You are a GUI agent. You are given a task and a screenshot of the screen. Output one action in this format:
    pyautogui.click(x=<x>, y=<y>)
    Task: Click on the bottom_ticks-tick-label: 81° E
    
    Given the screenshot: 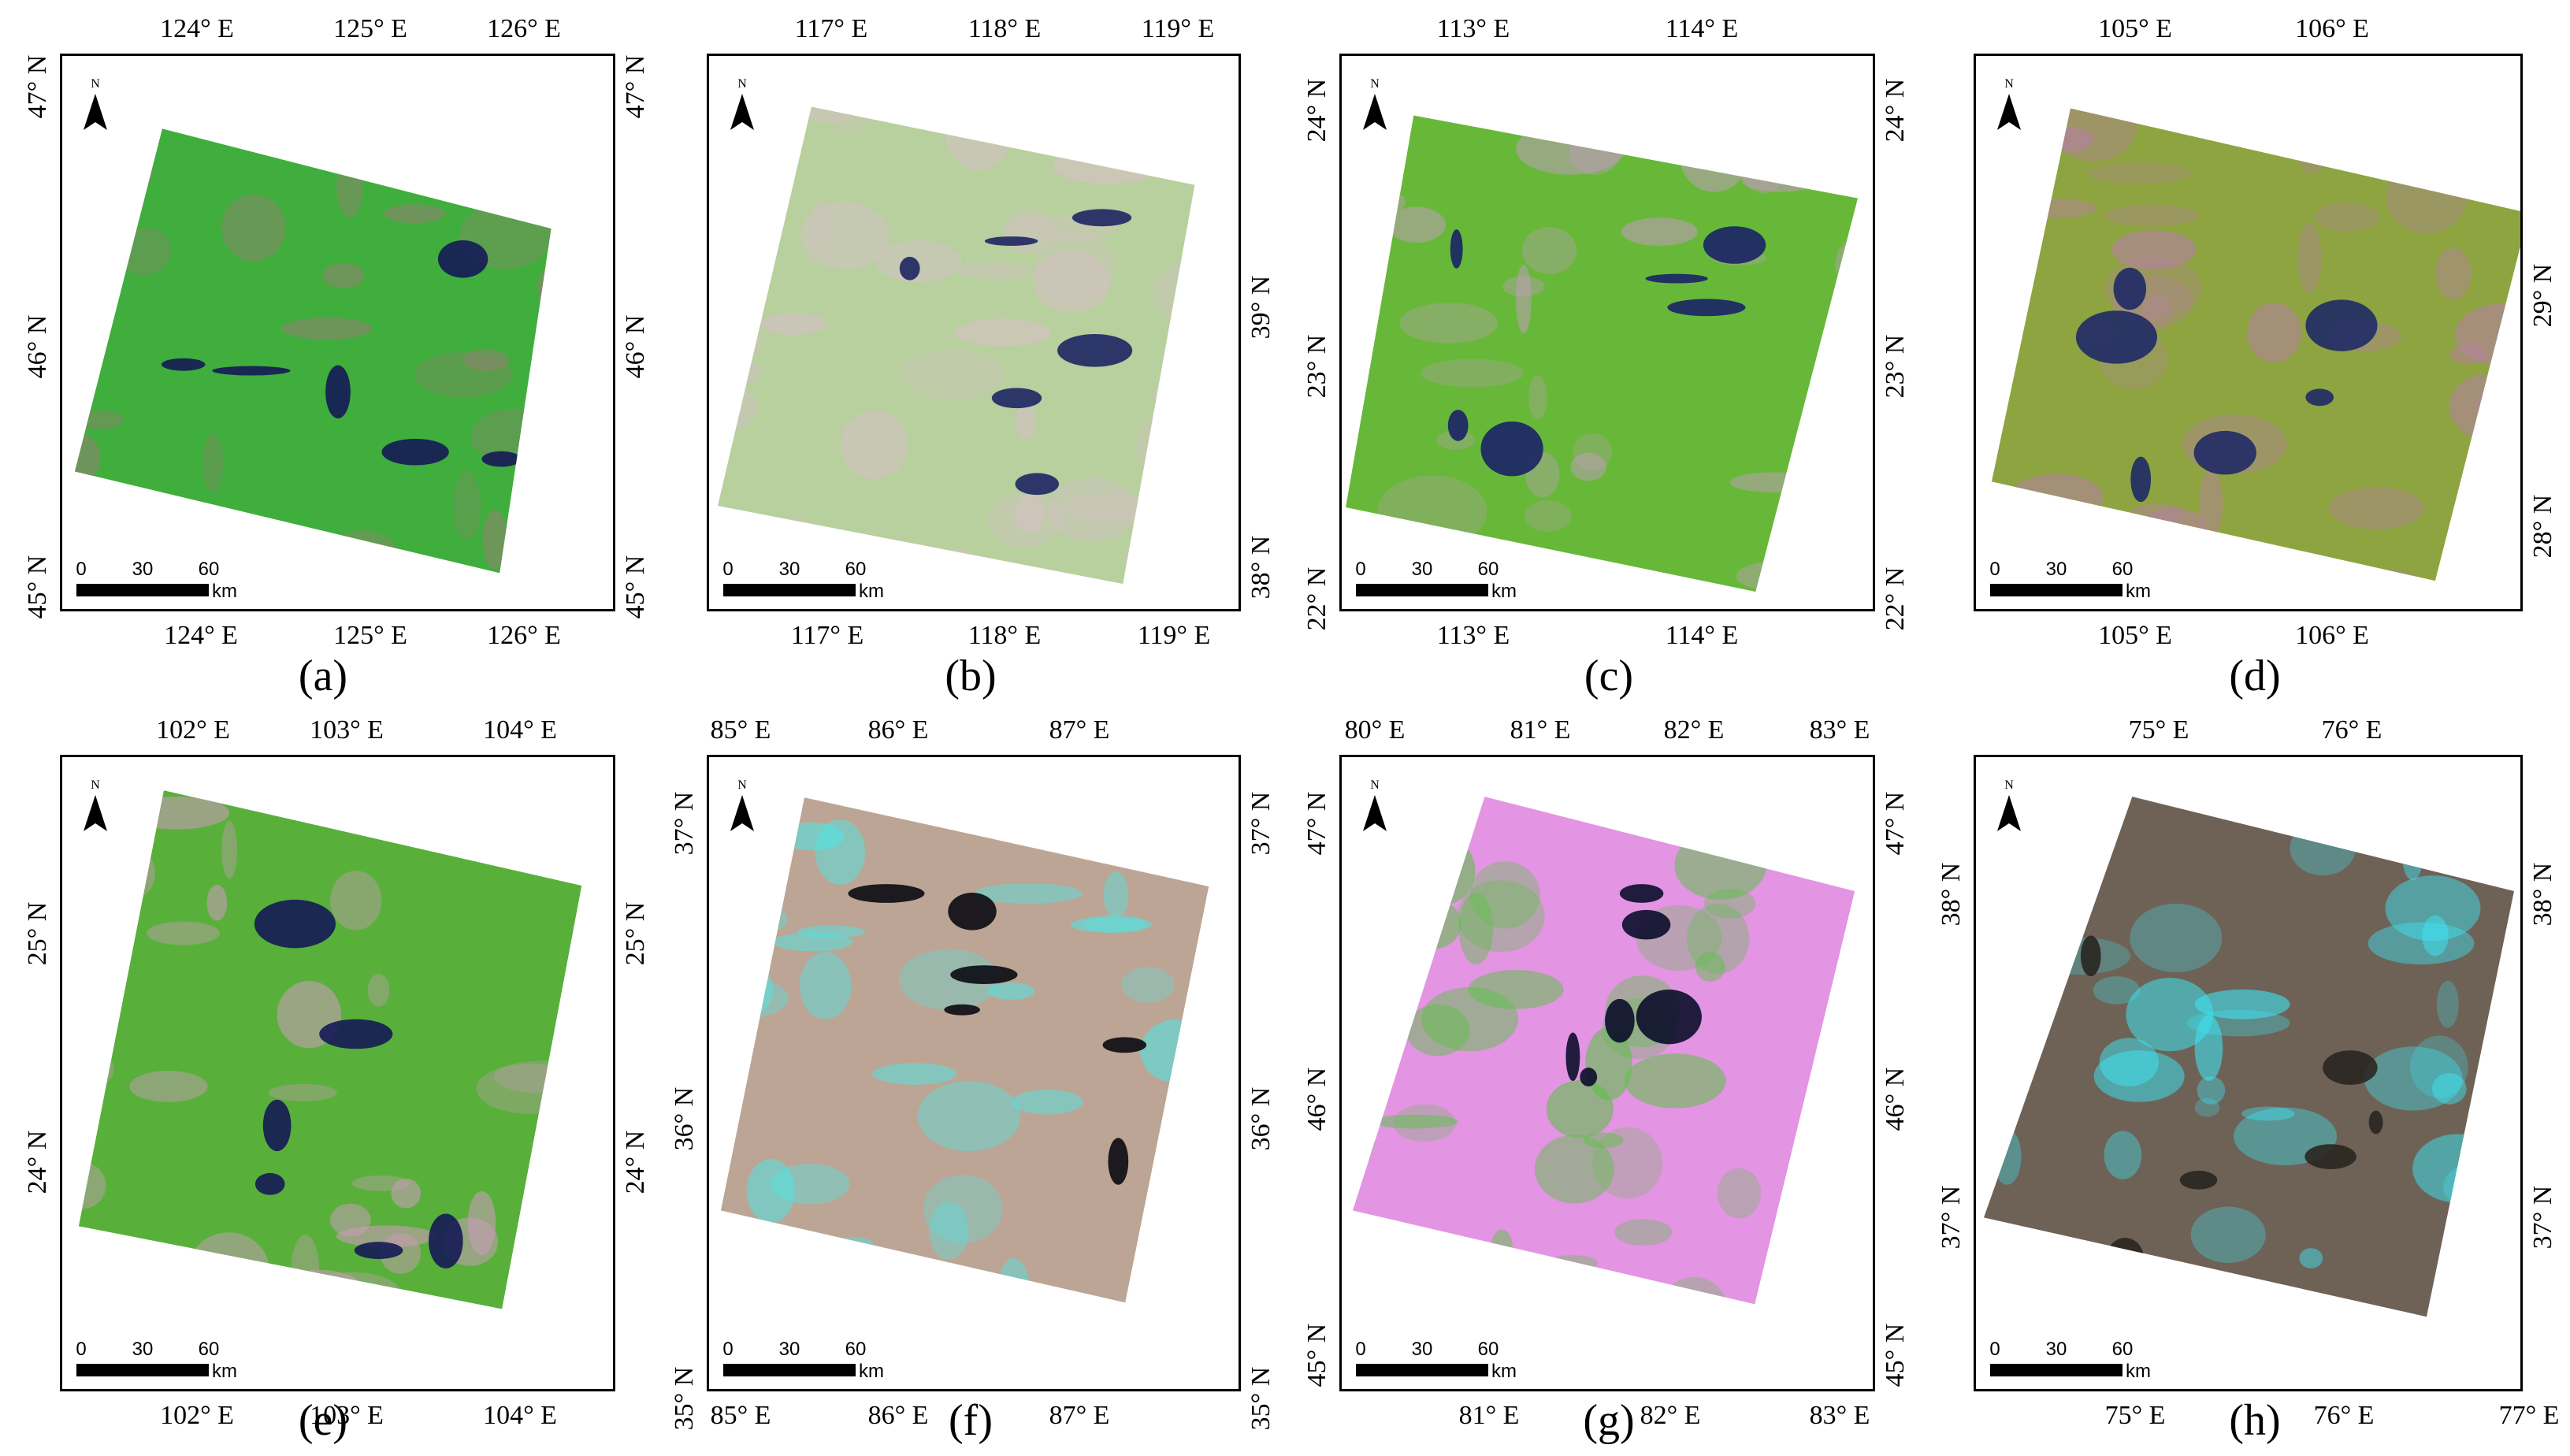 What is the action you would take?
    pyautogui.click(x=1489, y=1415)
    